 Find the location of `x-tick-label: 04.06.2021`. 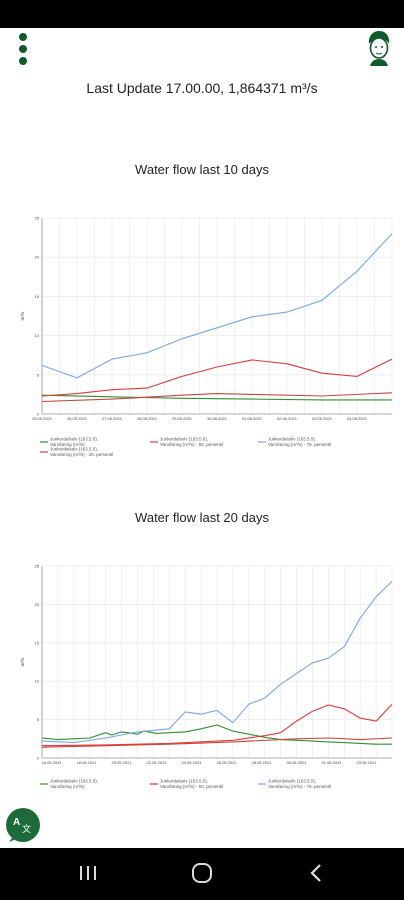

x-tick-label: 04.06.2021 is located at coordinates (357, 418).